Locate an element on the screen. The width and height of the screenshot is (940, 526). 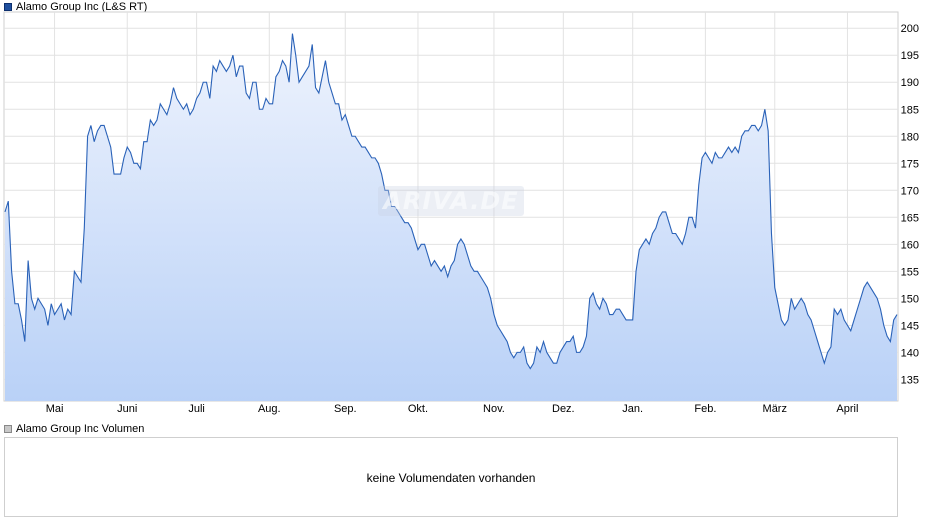
y-tick-label: 175 is located at coordinates (910, 164).